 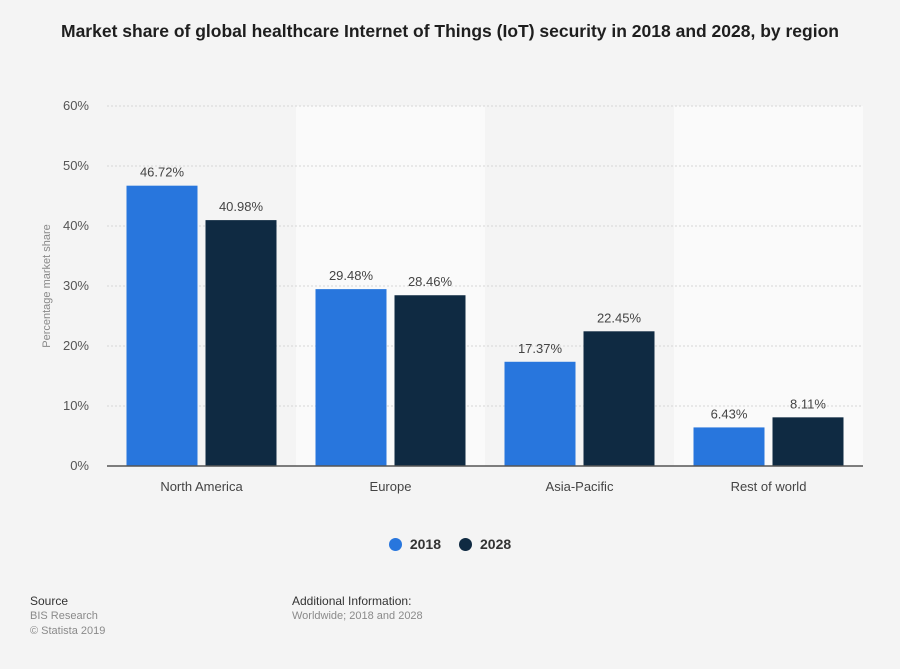 I want to click on data-label: 17.37%, so click(x=540, y=348).